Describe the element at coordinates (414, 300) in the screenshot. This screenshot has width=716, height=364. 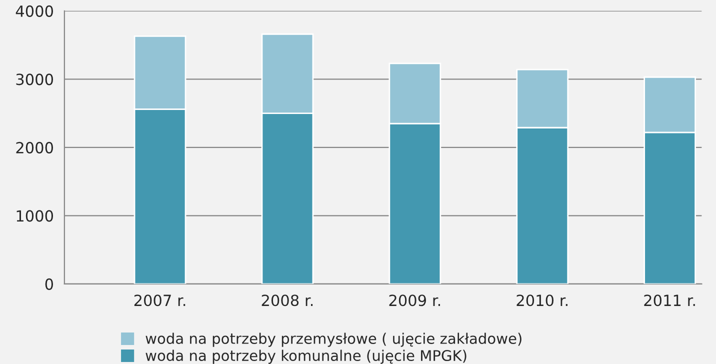
I see `x-tick-label: 2009 r.` at that location.